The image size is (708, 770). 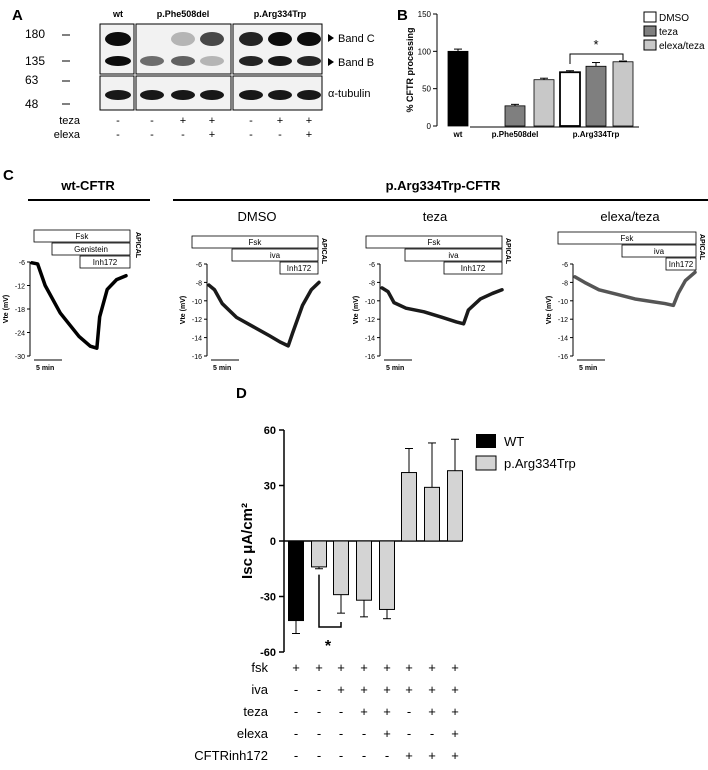 I want to click on y-tick-label: 150, so click(x=425, y=14).